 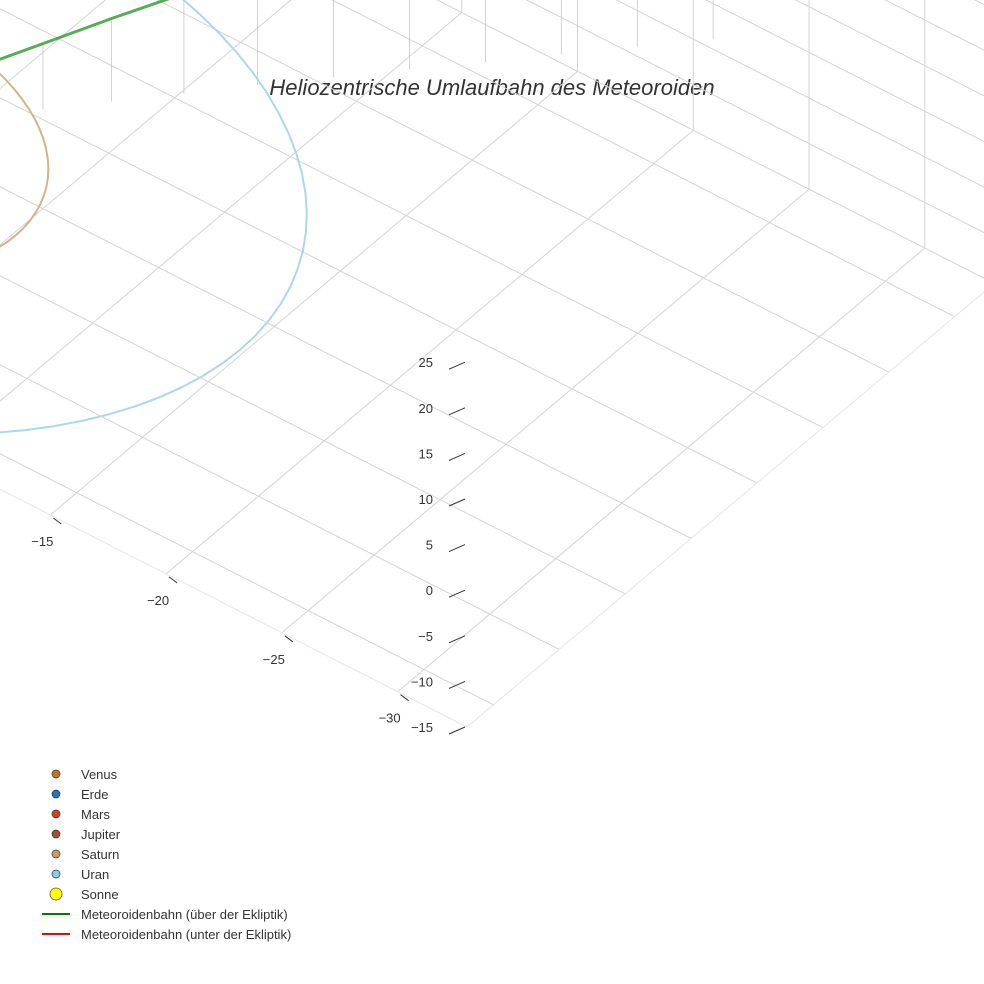 What do you see at coordinates (426, 453) in the screenshot?
I see `z-tick-label: 15` at bounding box center [426, 453].